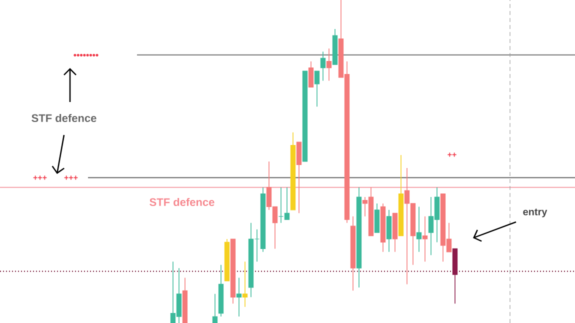 The height and width of the screenshot is (323, 575). What do you see at coordinates (182, 202) in the screenshot?
I see `ref-line-label: STF defence` at bounding box center [182, 202].